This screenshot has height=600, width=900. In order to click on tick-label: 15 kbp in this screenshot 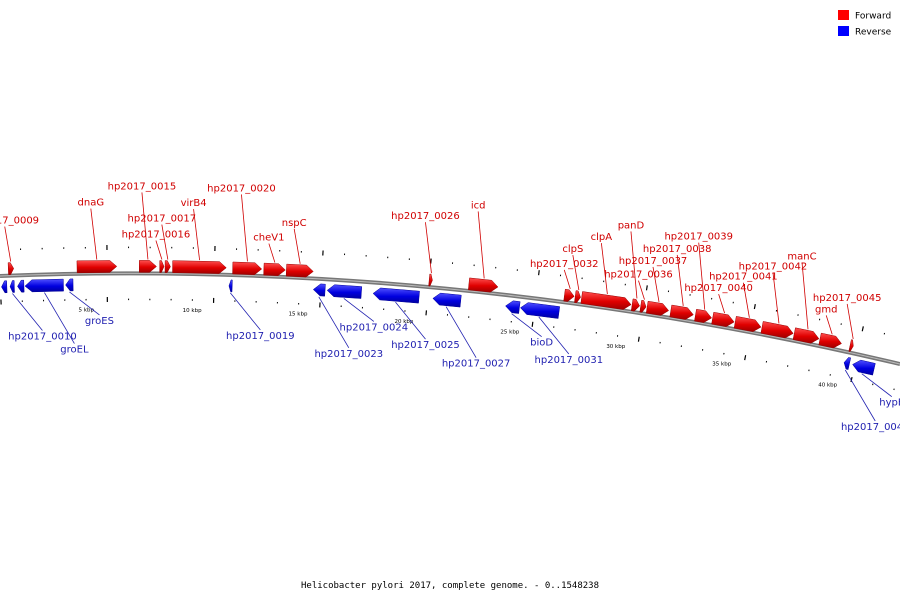, I will do `click(298, 315)`.